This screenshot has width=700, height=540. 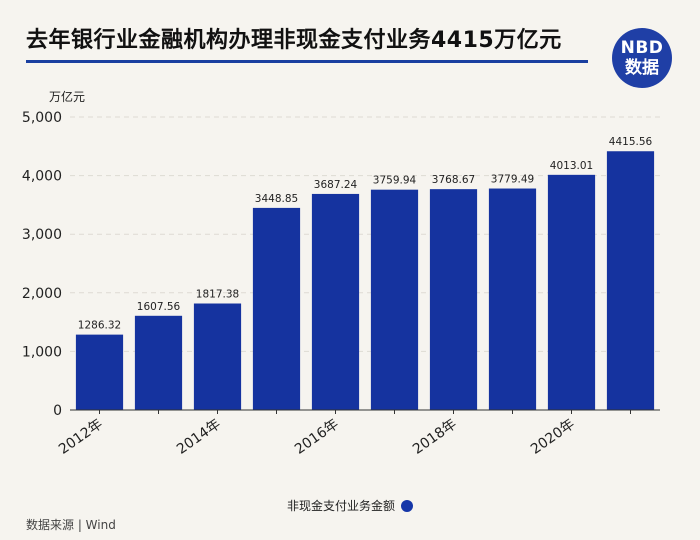 What do you see at coordinates (512, 180) in the screenshot?
I see `bar-value-label: 3779.49` at bounding box center [512, 180].